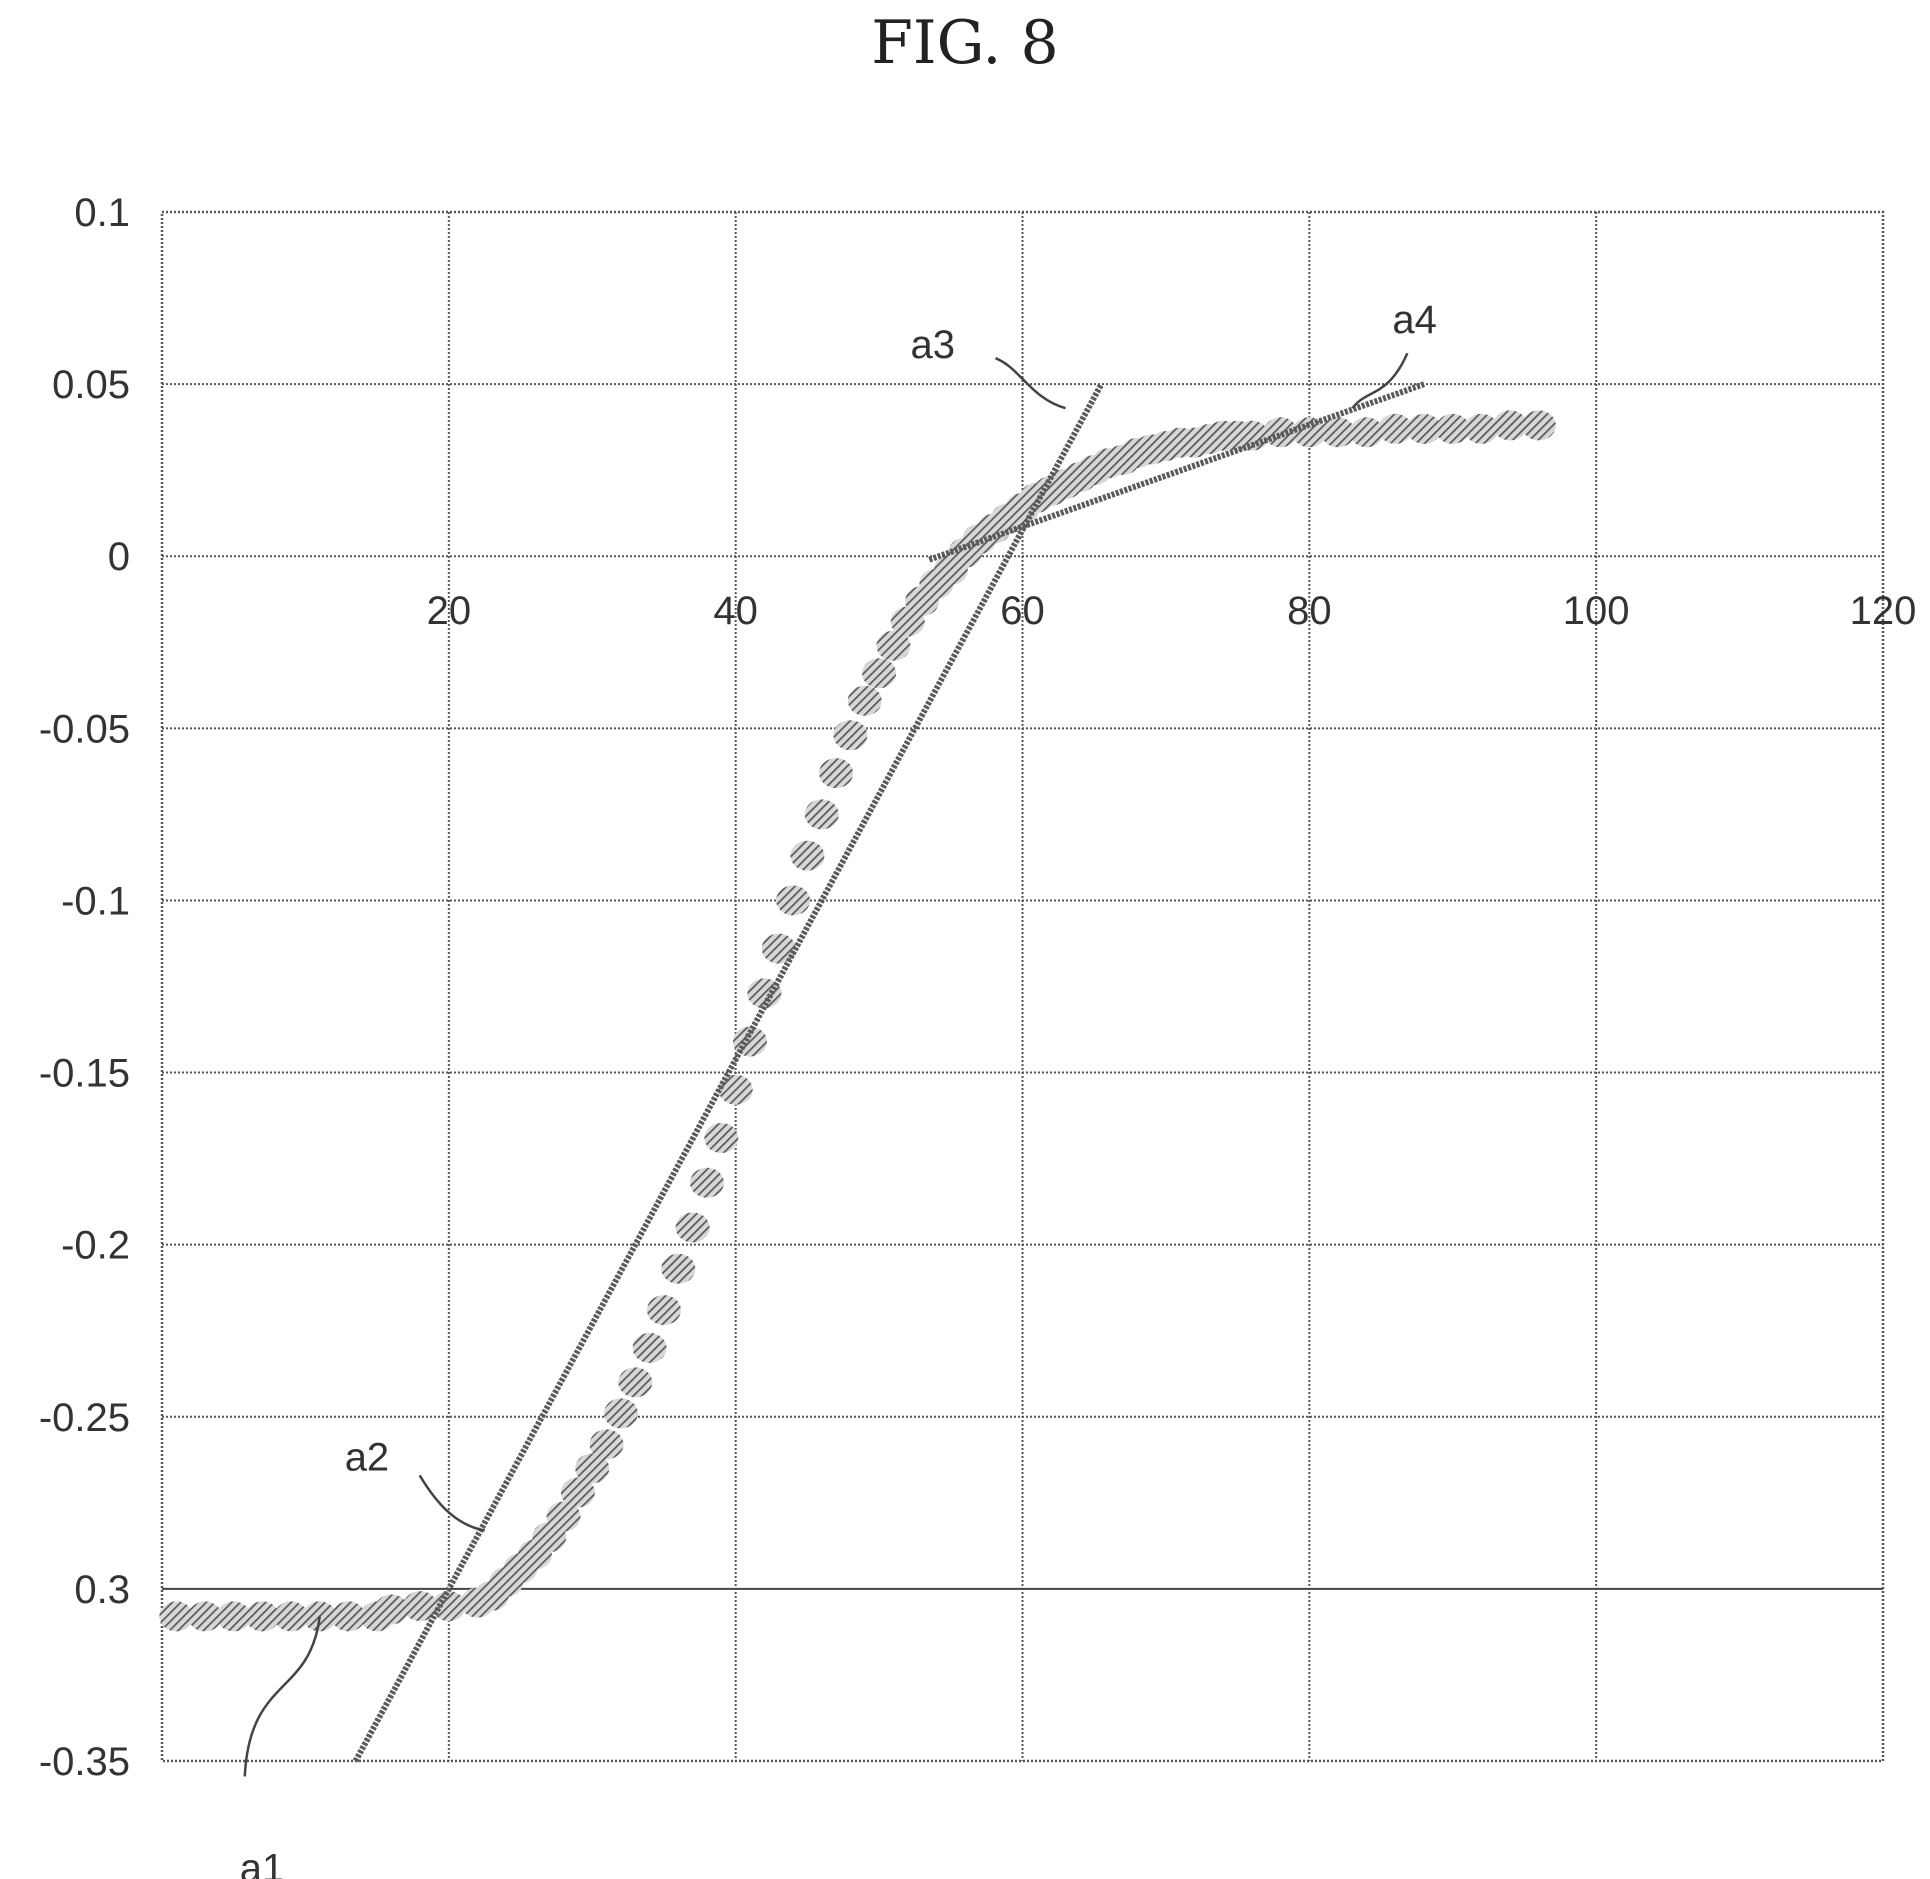 Image resolution: width=1930 pixels, height=1879 pixels. What do you see at coordinates (91, 385) in the screenshot?
I see `y-tick-label: 0.05` at bounding box center [91, 385].